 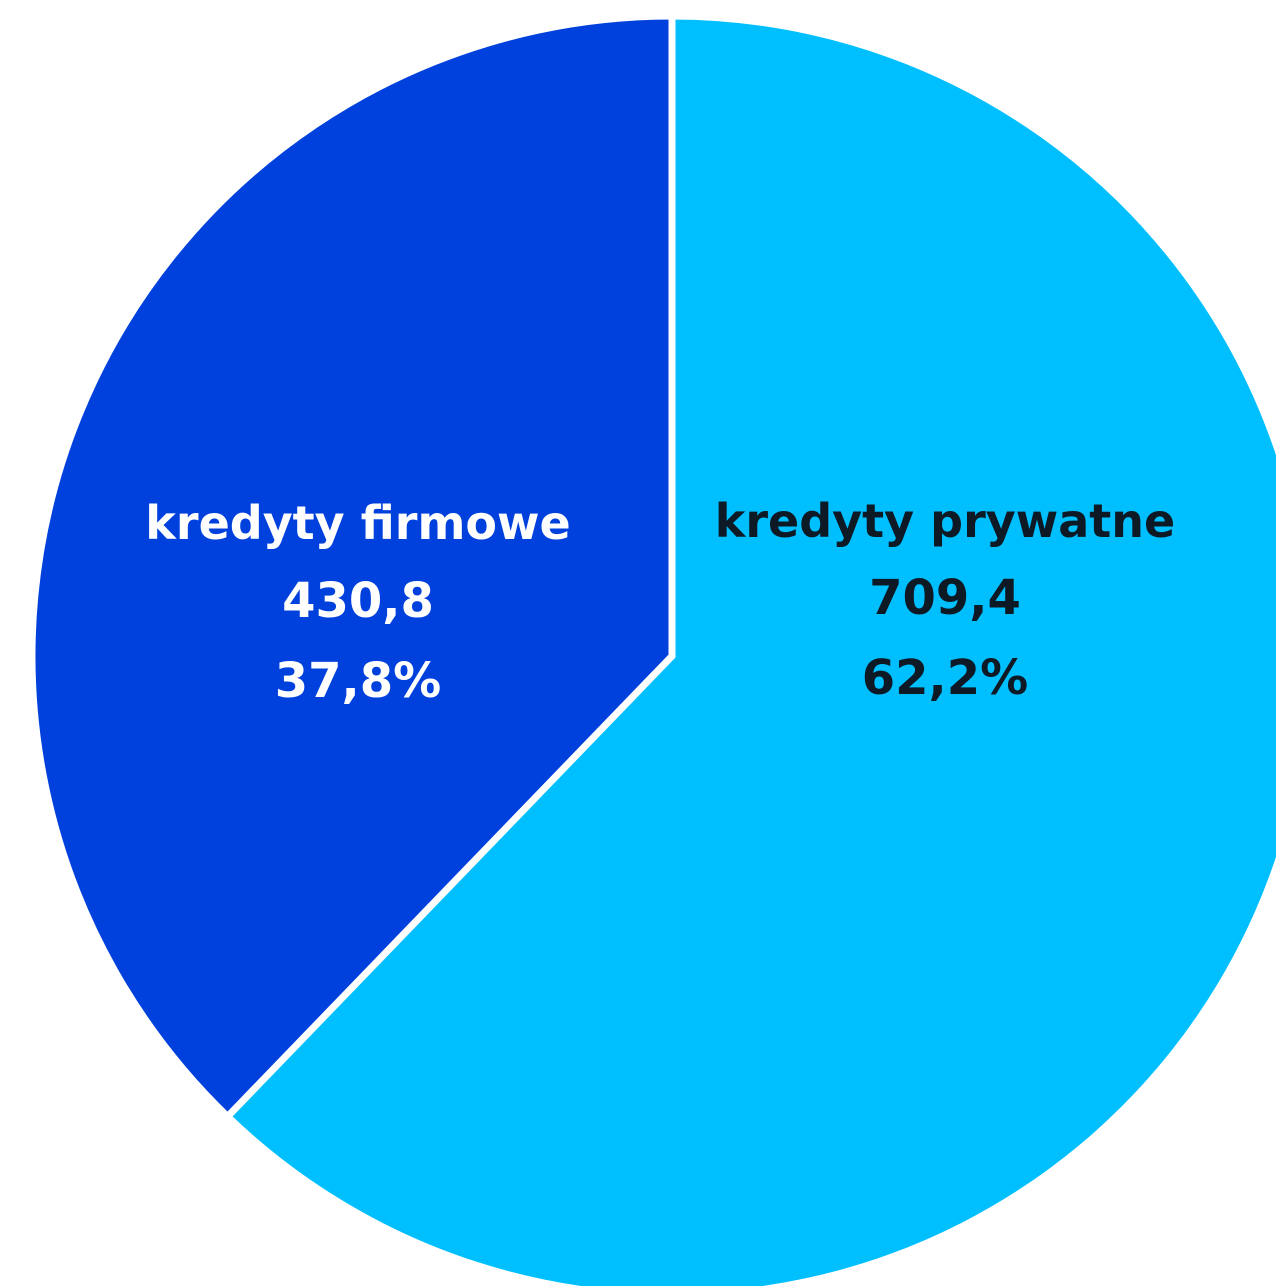 I want to click on slice-percent-kredyty-firmowe: 37,8%, so click(x=358, y=681).